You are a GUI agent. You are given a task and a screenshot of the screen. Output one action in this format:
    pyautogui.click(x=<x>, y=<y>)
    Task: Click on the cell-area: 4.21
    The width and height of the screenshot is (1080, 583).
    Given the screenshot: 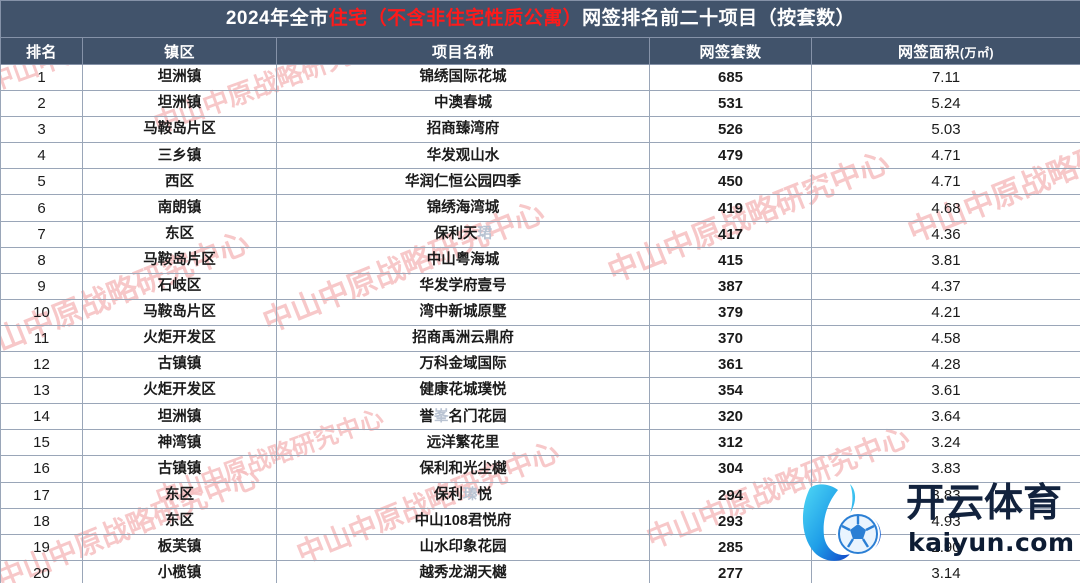 What is the action you would take?
    pyautogui.click(x=945, y=312)
    